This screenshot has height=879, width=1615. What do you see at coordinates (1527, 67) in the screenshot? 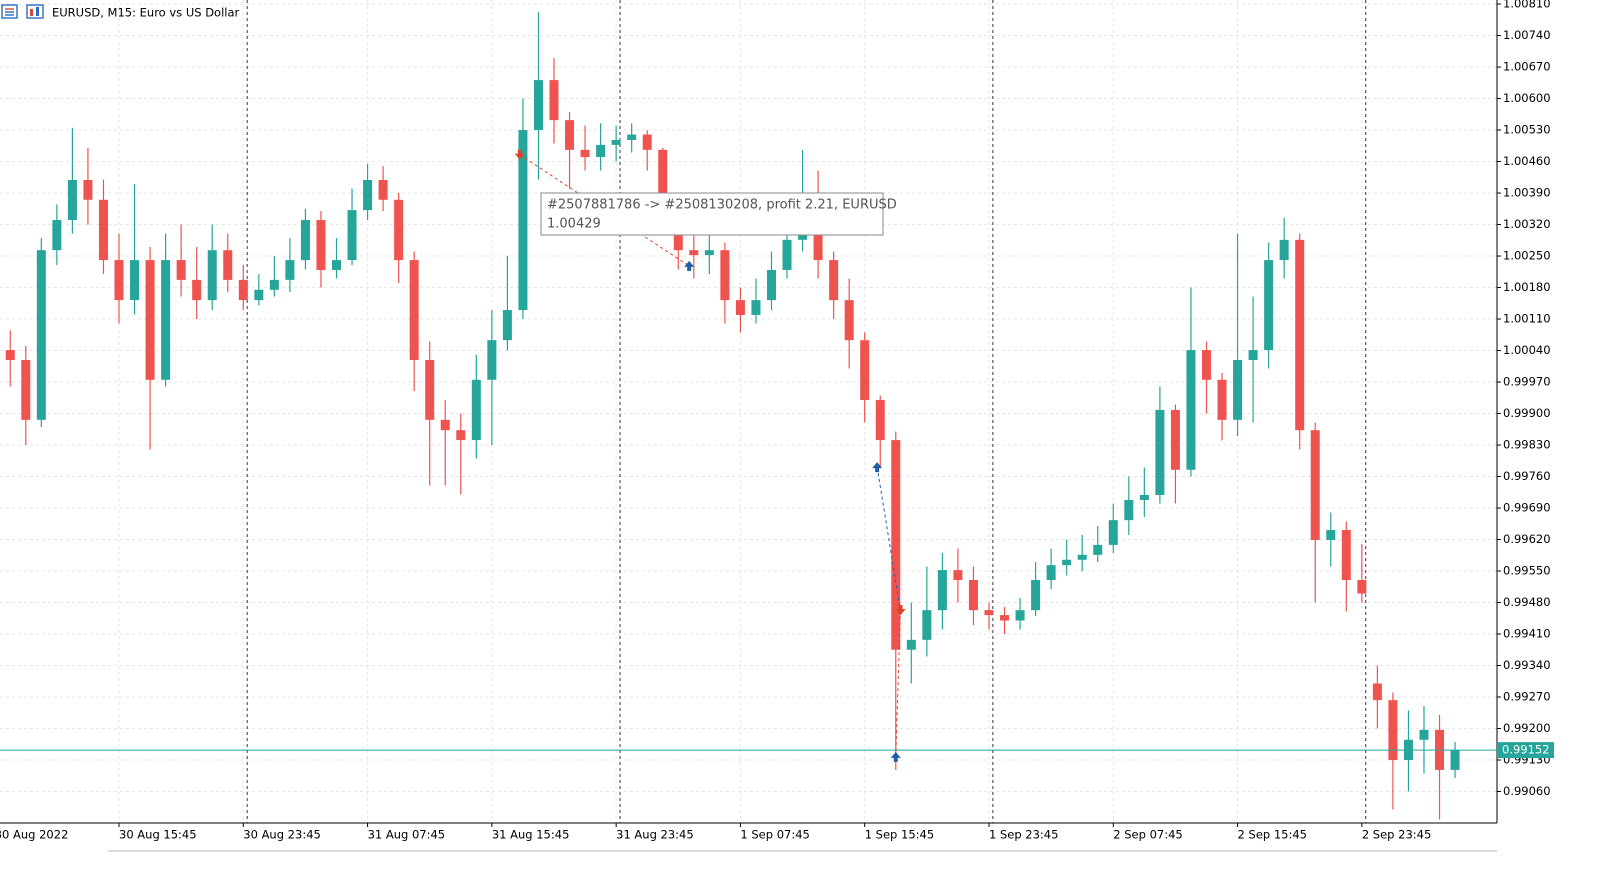
I see `y-tick-label: 1.00670` at bounding box center [1527, 67].